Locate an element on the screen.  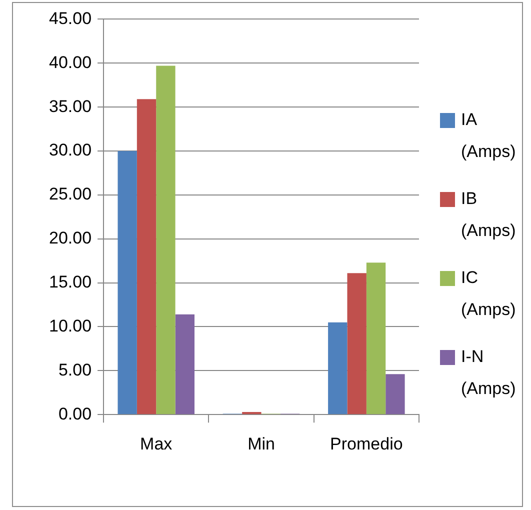
legend-label: IC (Amps) is located at coordinates (489, 294).